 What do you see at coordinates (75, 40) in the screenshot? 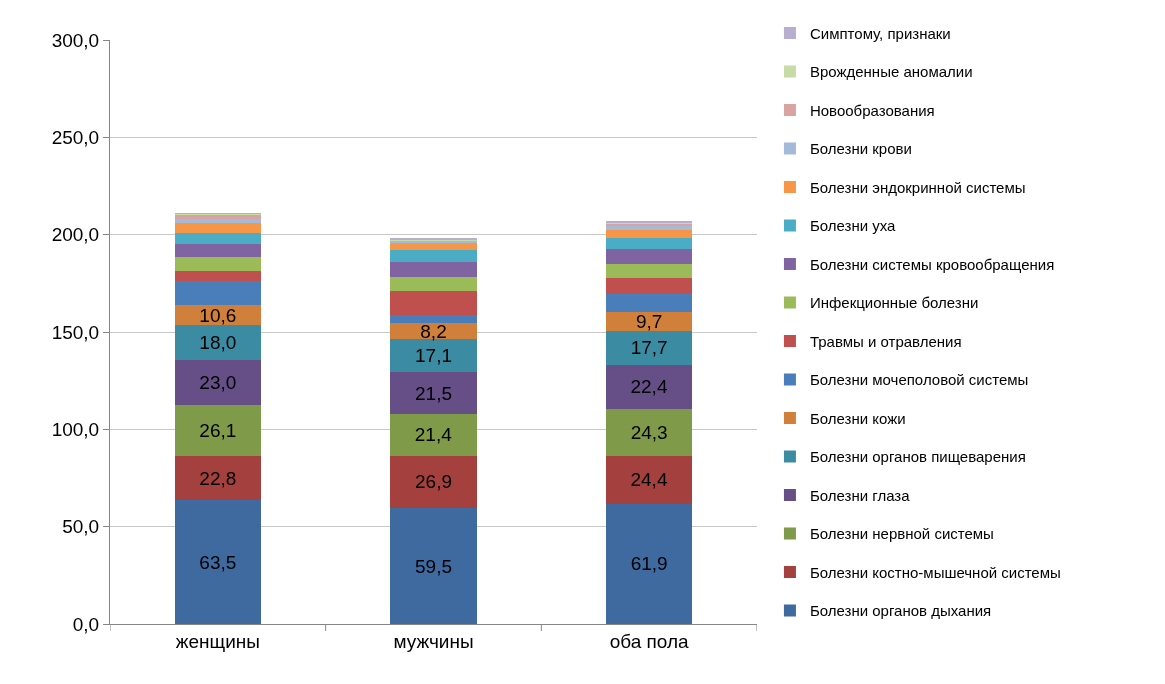
I see `y-tick-label: 300,0` at bounding box center [75, 40].